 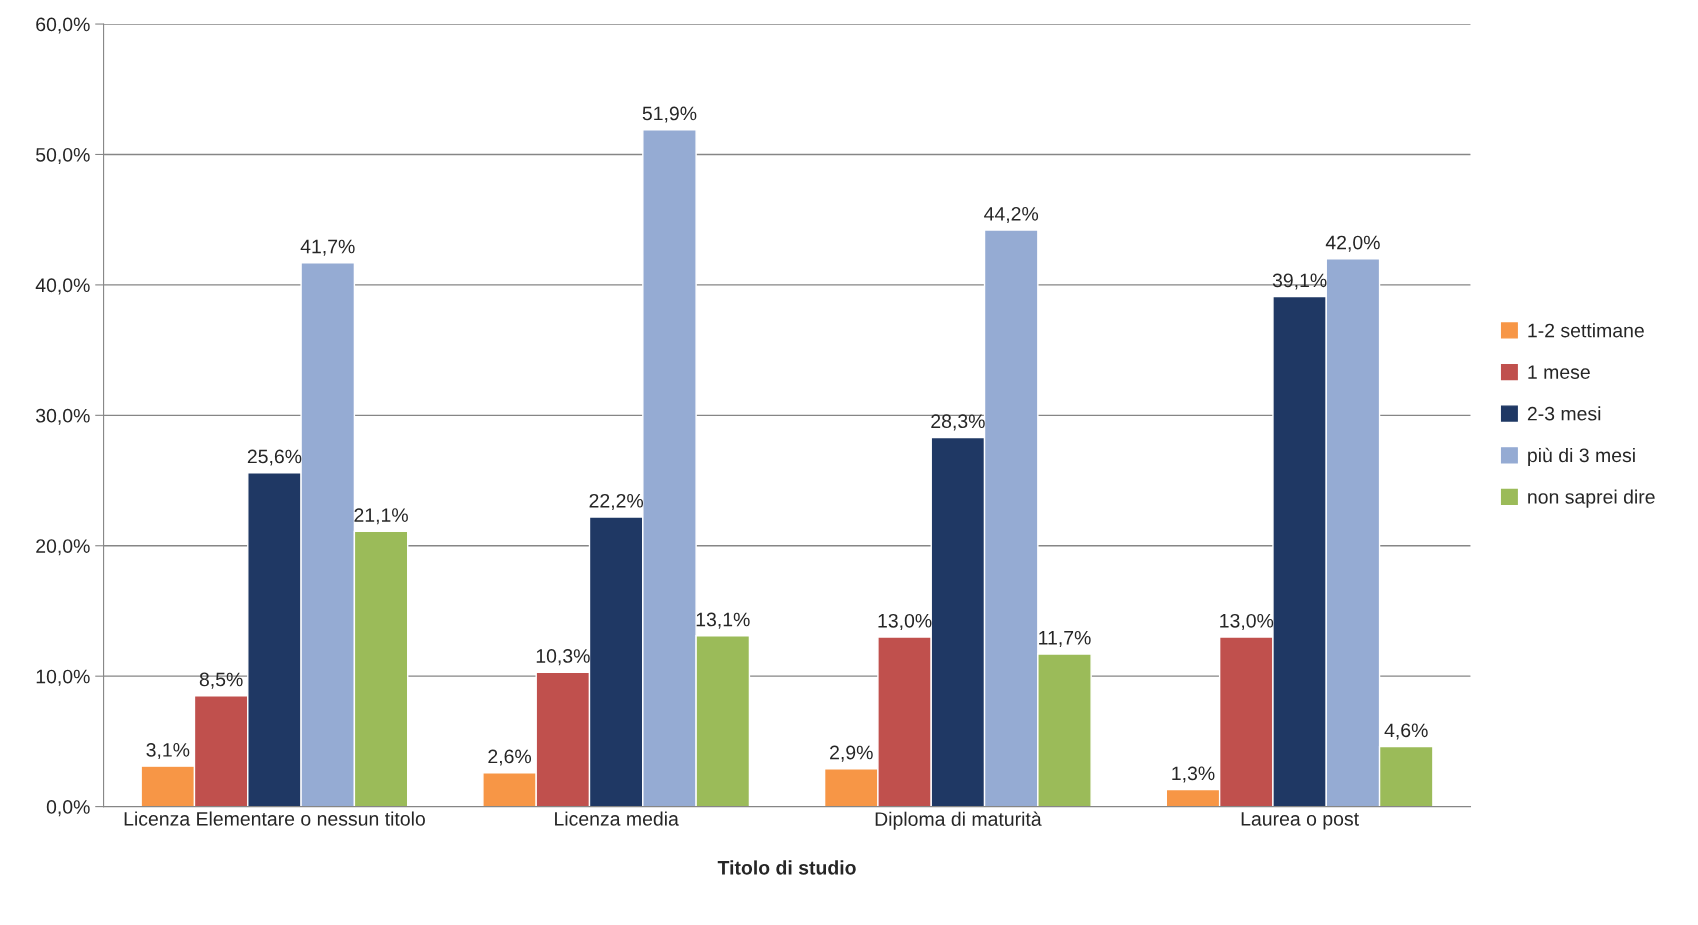 I want to click on data-label: 2,9%, so click(x=851, y=753).